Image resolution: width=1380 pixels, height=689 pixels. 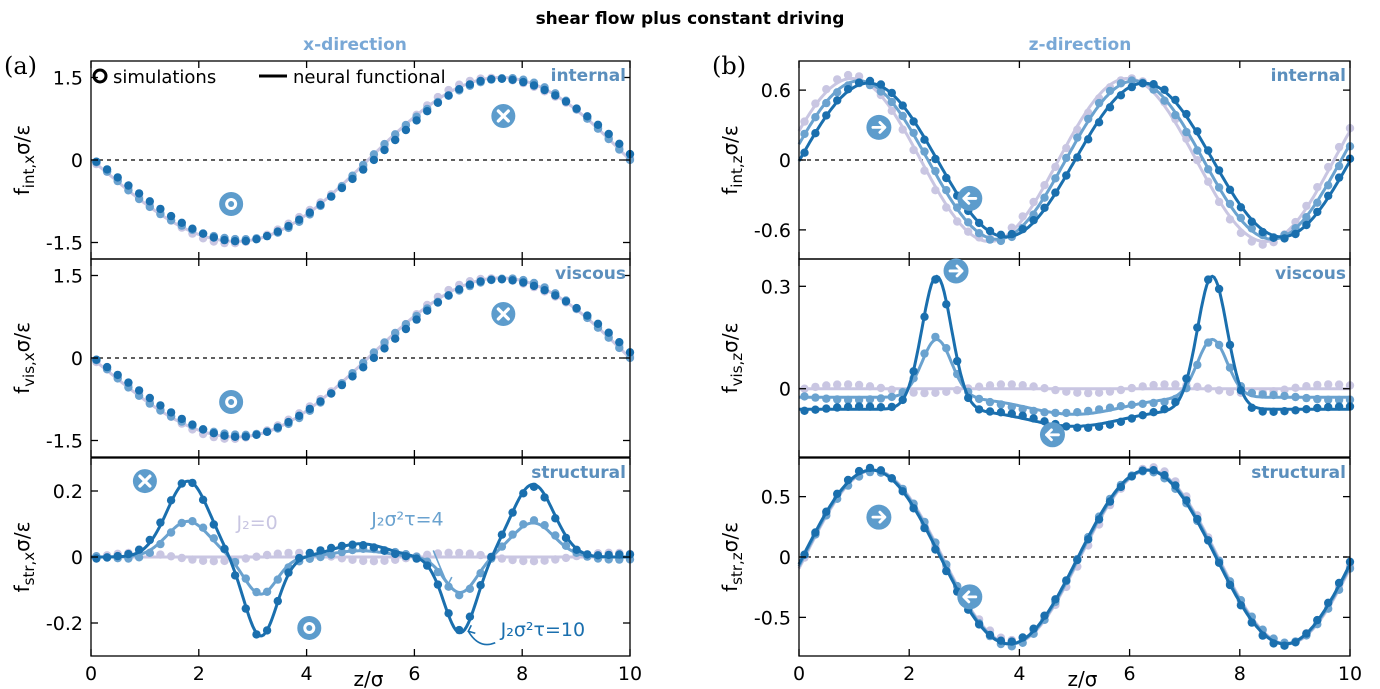 I want to click on xtick-label-b3: 4, so click(x=1019, y=674).